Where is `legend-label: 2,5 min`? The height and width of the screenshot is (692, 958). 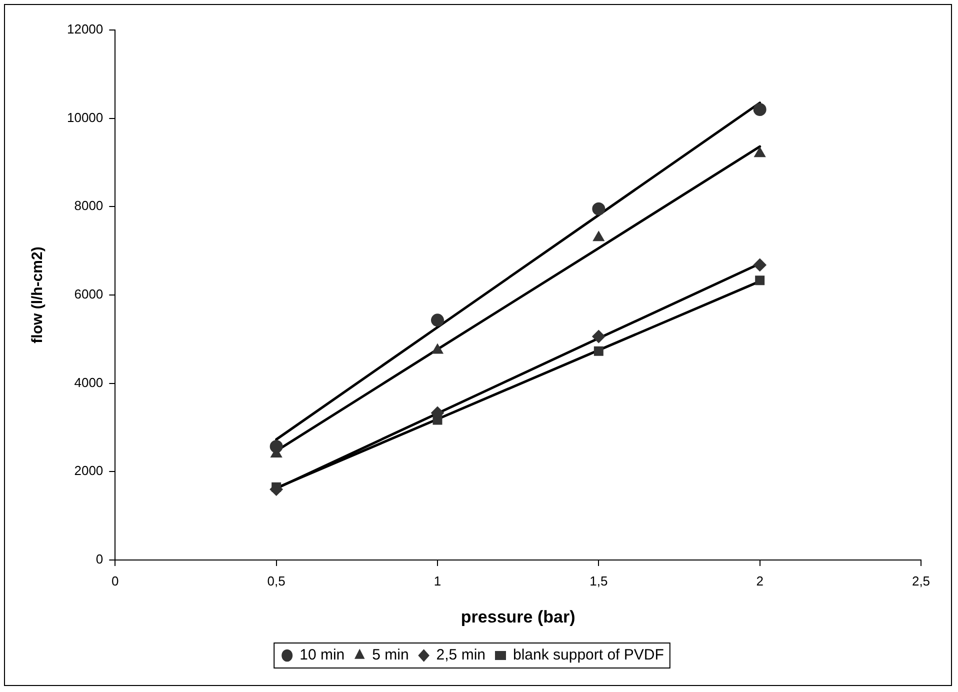
legend-label: 2,5 min is located at coordinates (461, 655).